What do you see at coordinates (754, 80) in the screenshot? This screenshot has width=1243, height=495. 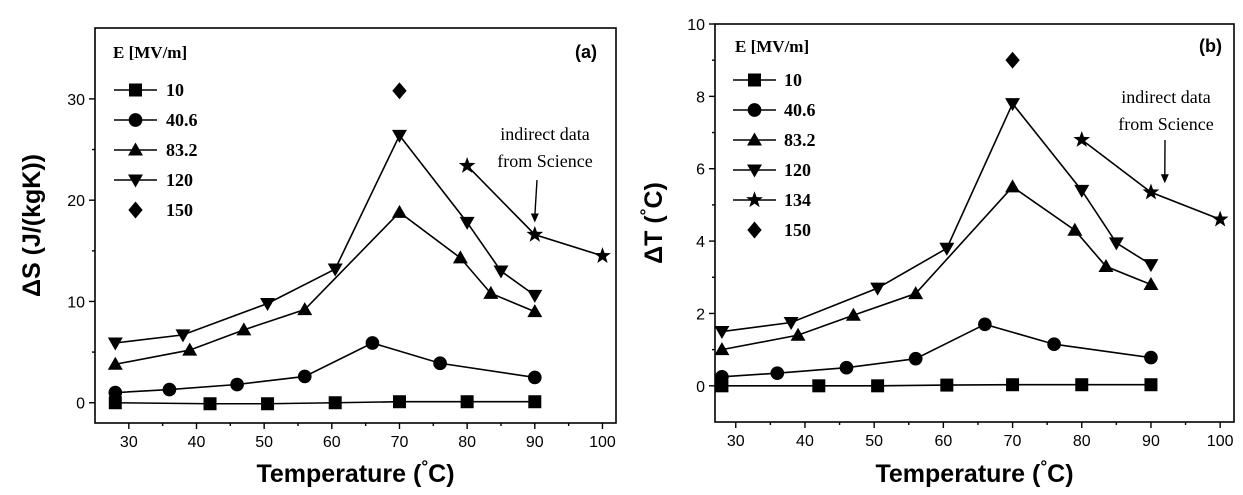 I see `p2-legend-10-marker` at bounding box center [754, 80].